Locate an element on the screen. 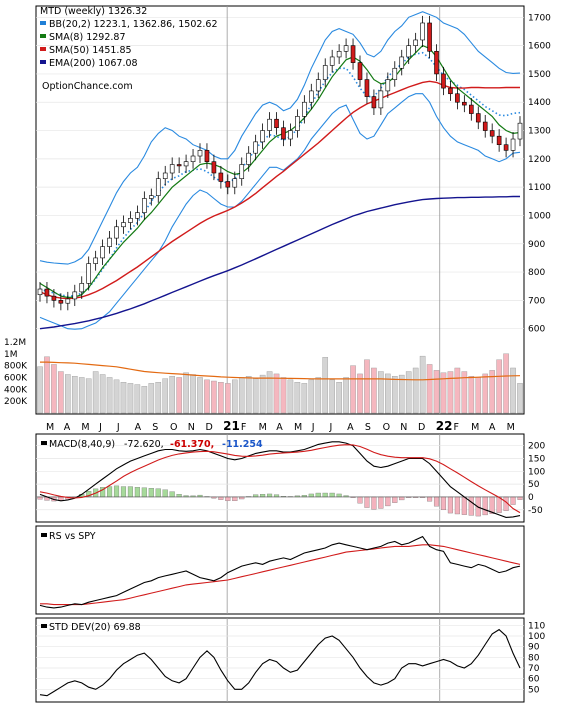  month-tick: N is located at coordinates (191, 427).